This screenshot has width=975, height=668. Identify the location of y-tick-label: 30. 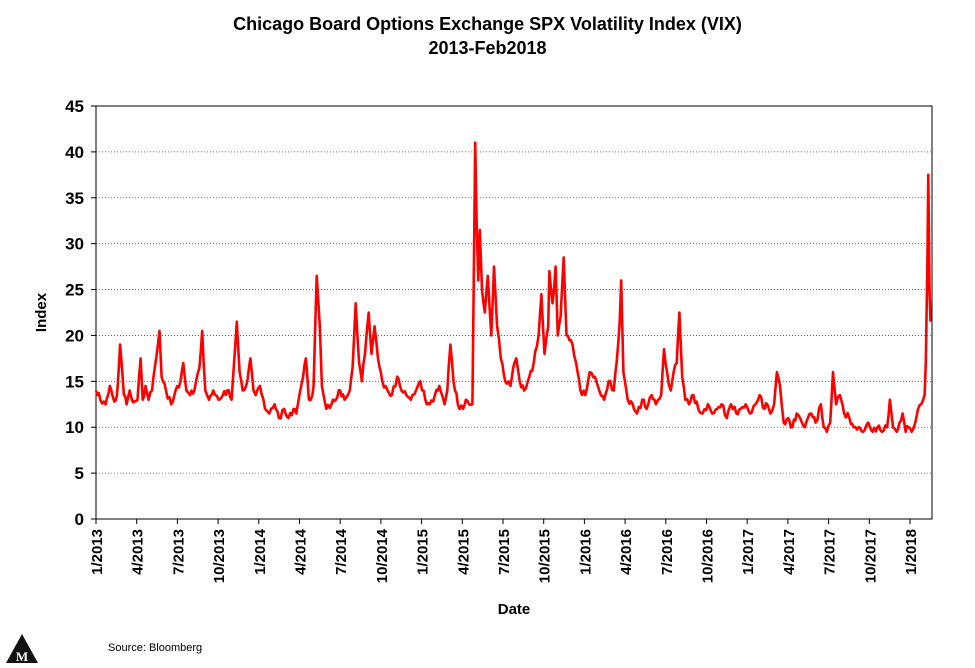
(74, 244).